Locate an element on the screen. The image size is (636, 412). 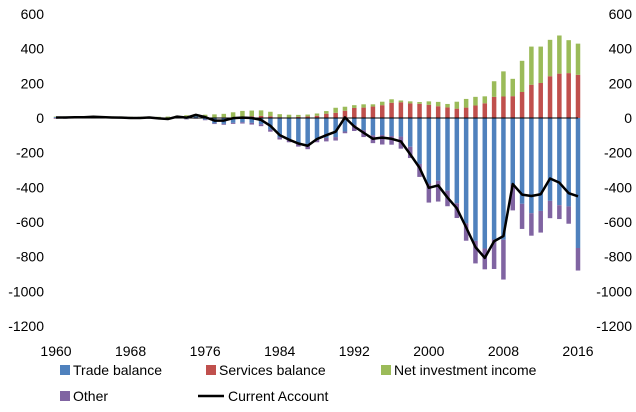
y-tick-right: -400 is located at coordinates (618, 187).